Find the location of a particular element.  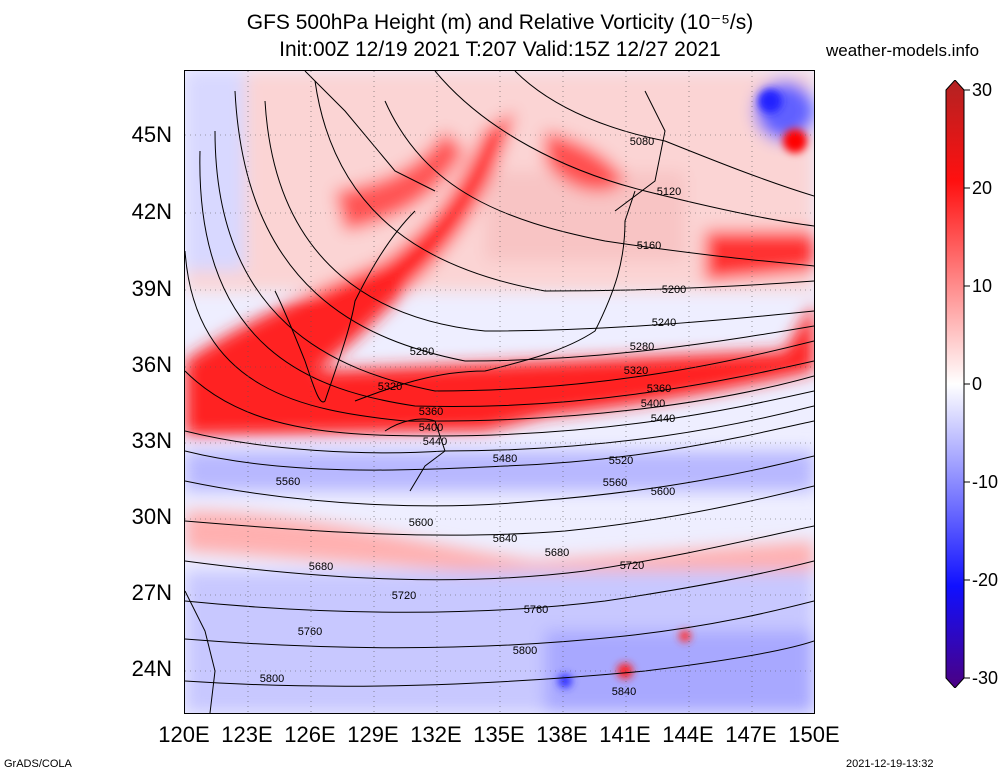

contour-label: 5200 is located at coordinates (674, 290).